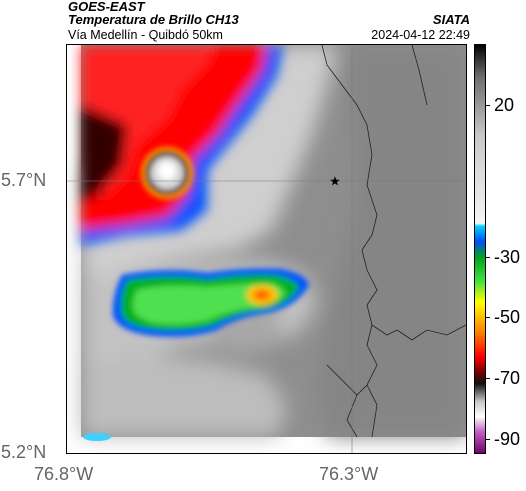  Describe the element at coordinates (106, 7) in the screenshot. I see `product-name: GOES-EAST` at that location.